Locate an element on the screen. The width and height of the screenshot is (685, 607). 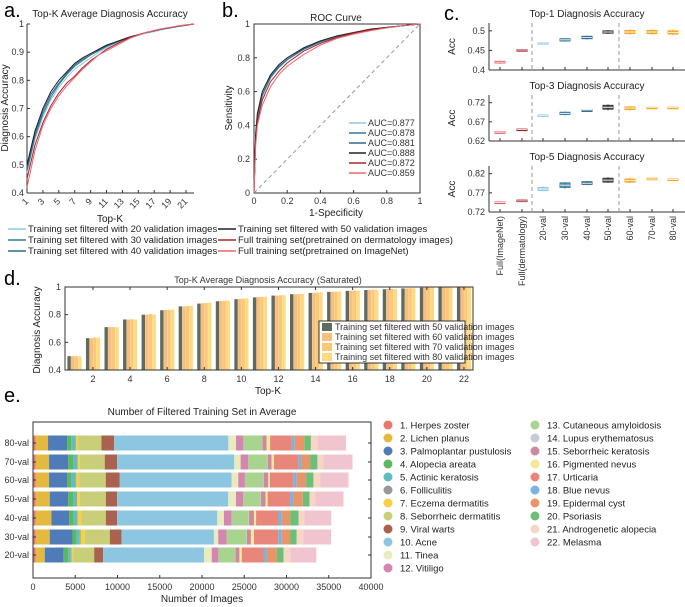
roc-curve is located at coordinates (337, 108).